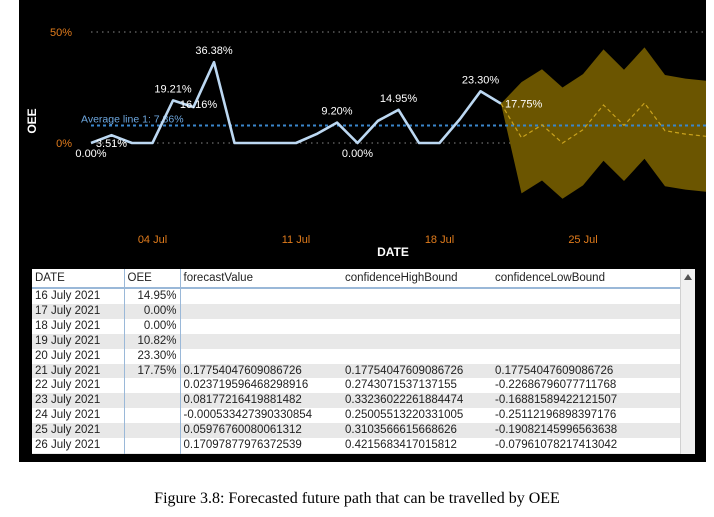 The width and height of the screenshot is (714, 517). I want to click on scroll-up-arrow-icon, so click(688, 277).